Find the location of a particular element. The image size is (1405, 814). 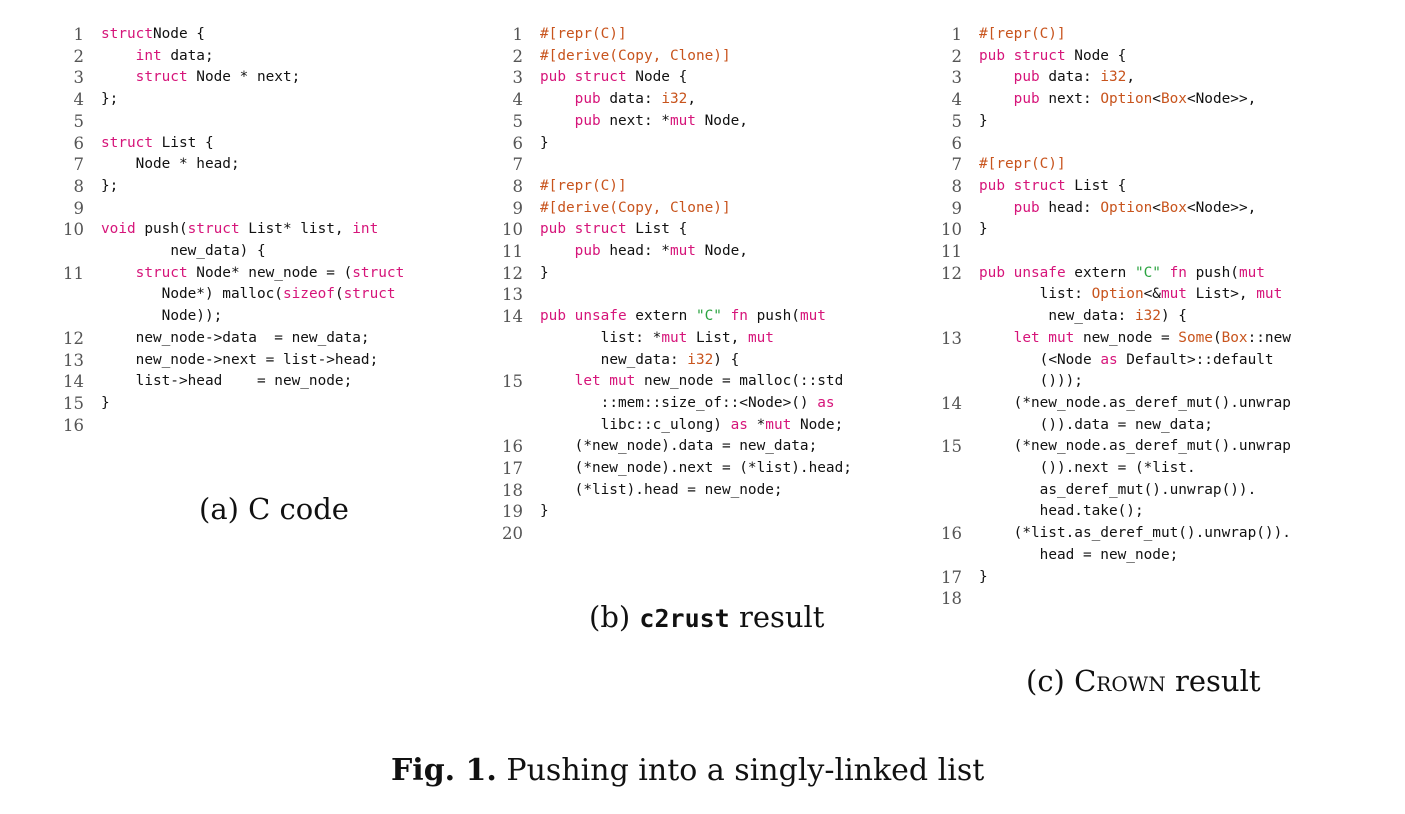

code-text: Node * head; is located at coordinates (170, 165).